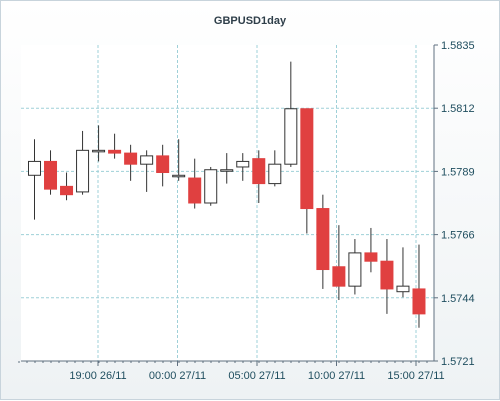 The width and height of the screenshot is (500, 401). Describe the element at coordinates (250, 21) in the screenshot. I see `chart-title: GBPUSD1day` at that location.